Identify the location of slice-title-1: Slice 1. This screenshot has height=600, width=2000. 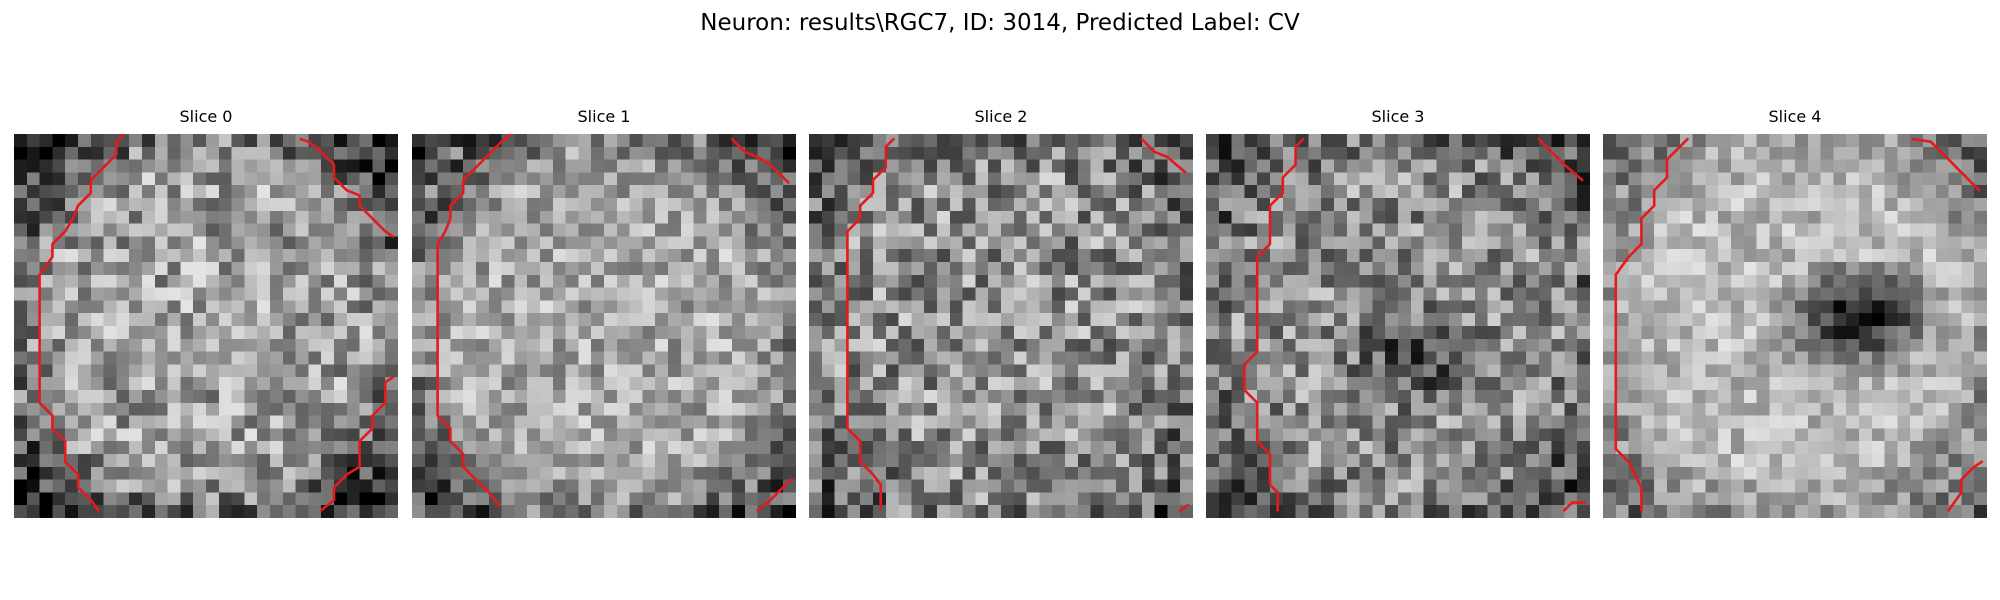
(604, 117).